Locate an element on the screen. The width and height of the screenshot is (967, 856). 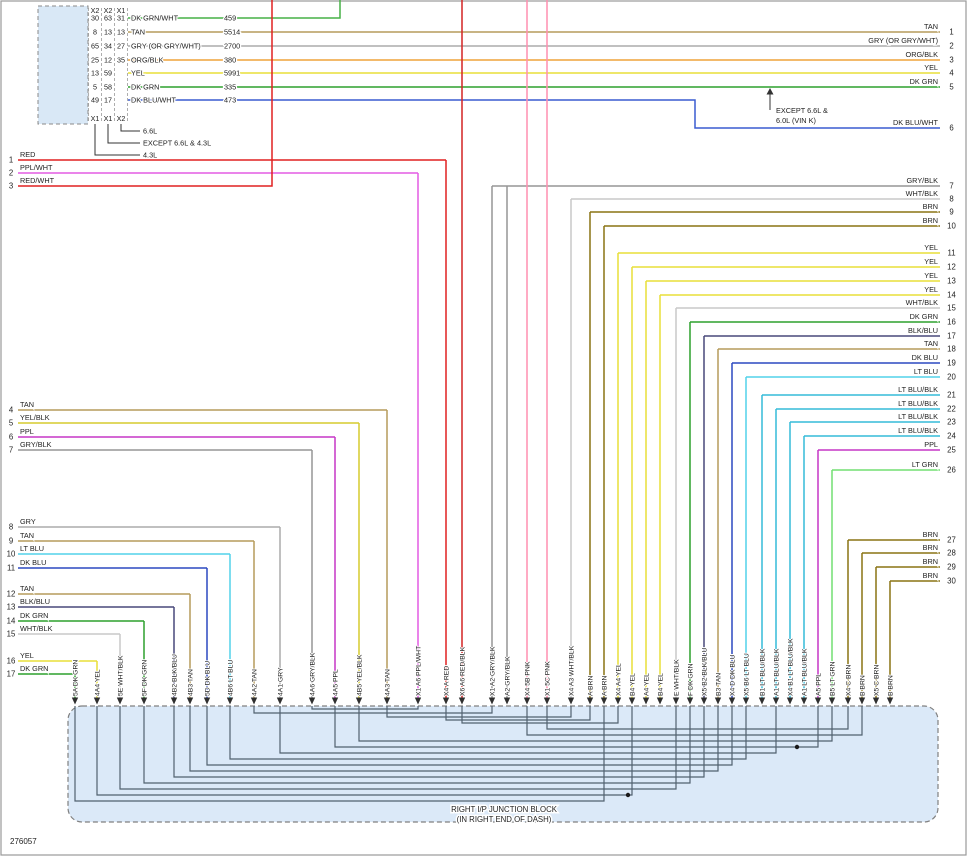
pin-label: A BRN is located at coordinates (590, 686).